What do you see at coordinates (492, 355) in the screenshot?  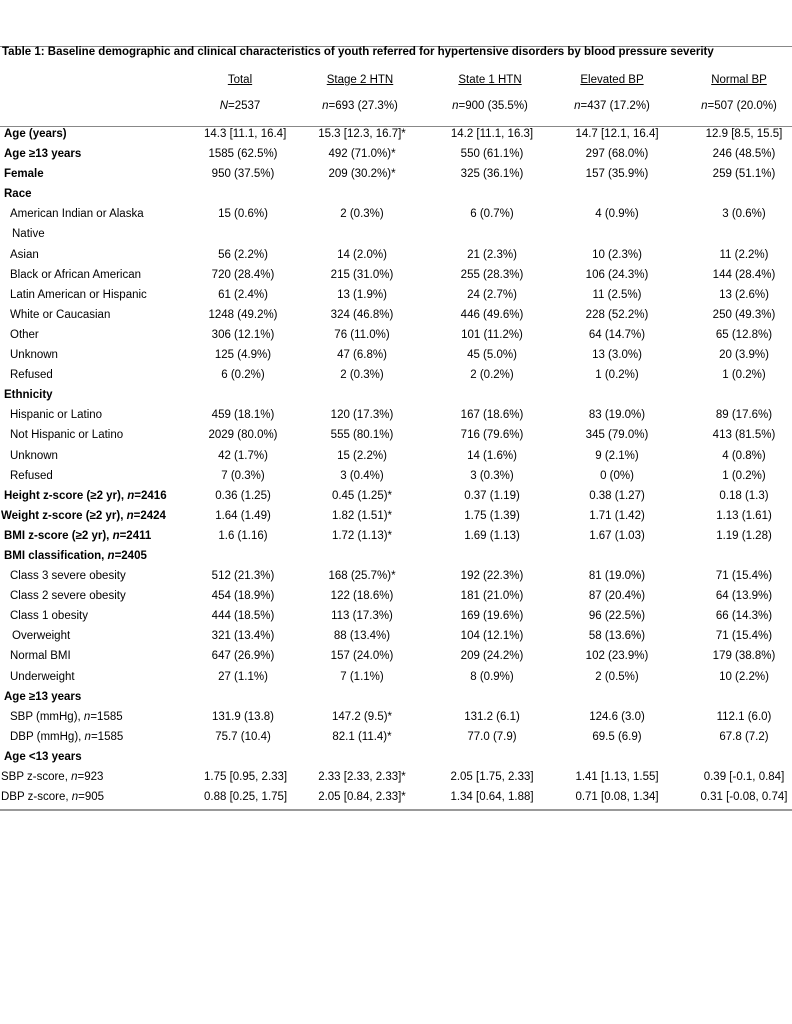 I see `cell-value: 45 (5.0%)` at bounding box center [492, 355].